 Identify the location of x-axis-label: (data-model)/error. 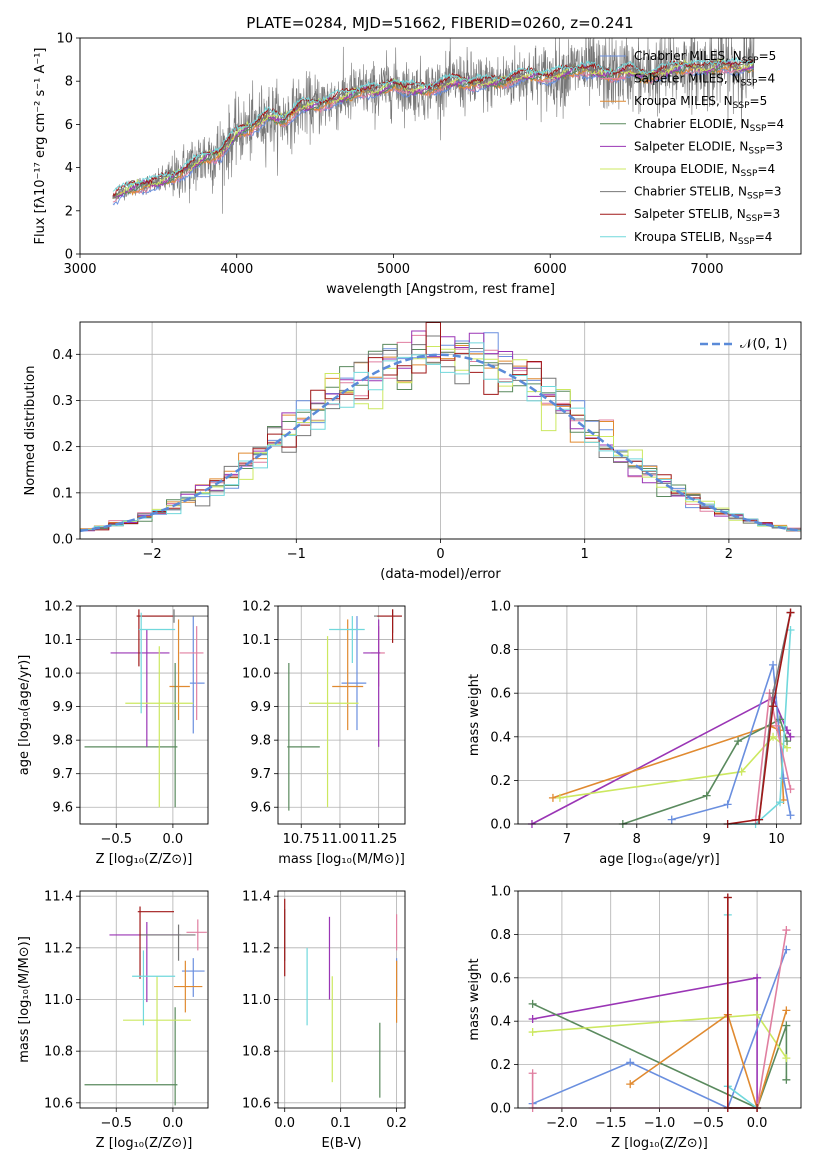
(440, 574).